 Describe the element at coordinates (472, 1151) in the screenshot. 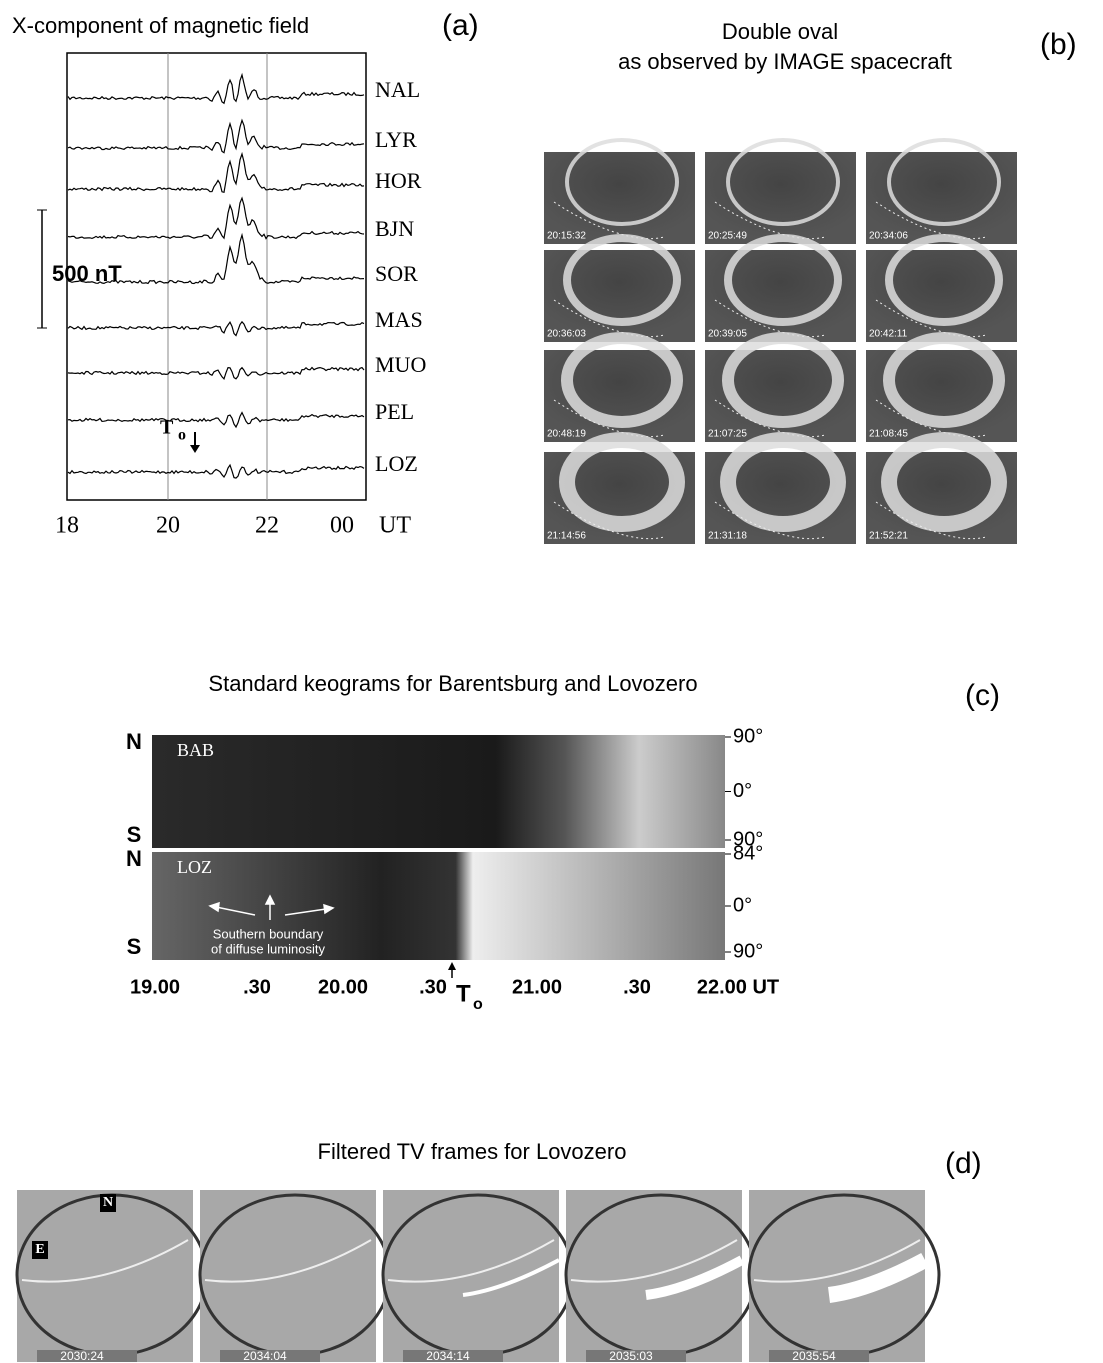

I see `panel-d-title: Filtered TV frames for Lovozero` at that location.